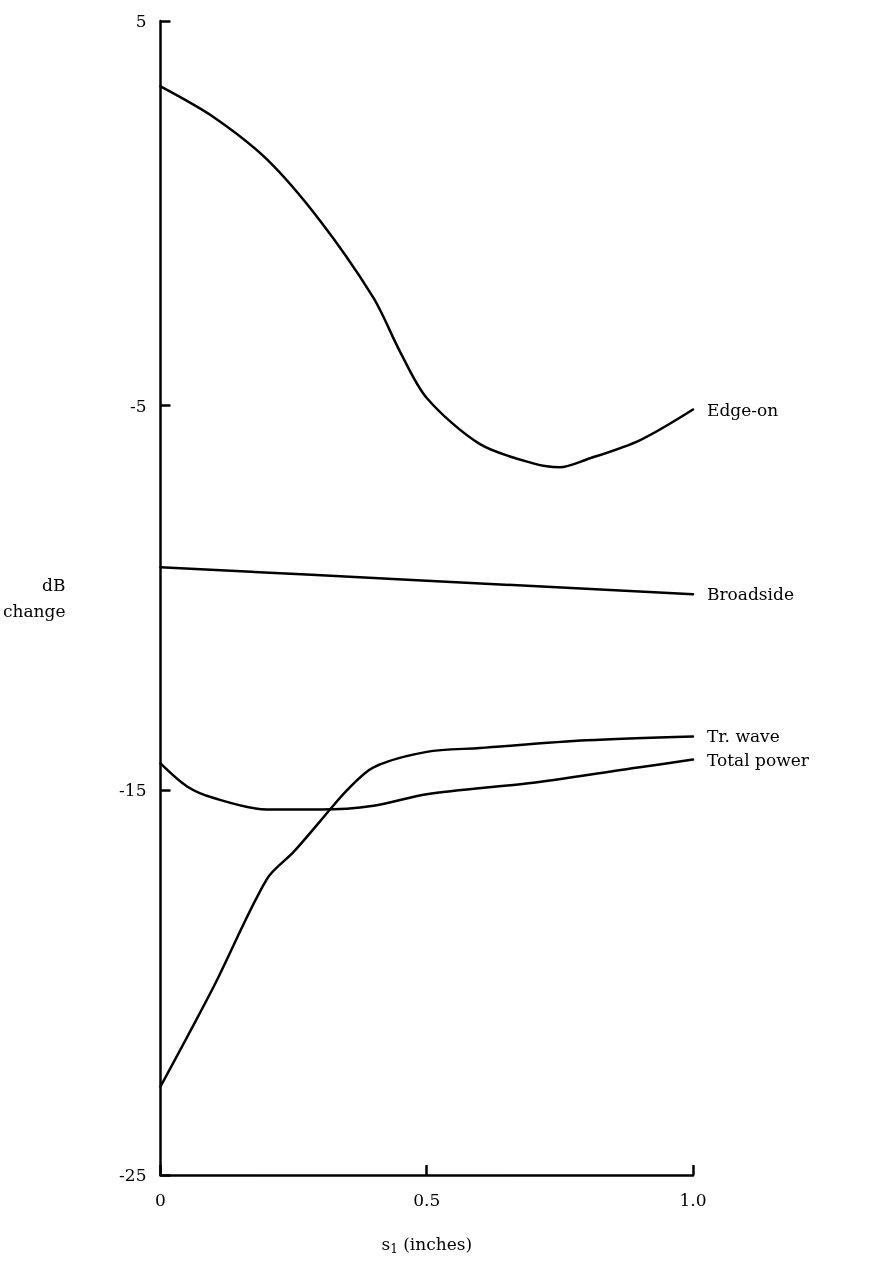 The width and height of the screenshot is (873, 1281). What do you see at coordinates (693, 1199) in the screenshot?
I see `x-tick-label: 1.0` at bounding box center [693, 1199].